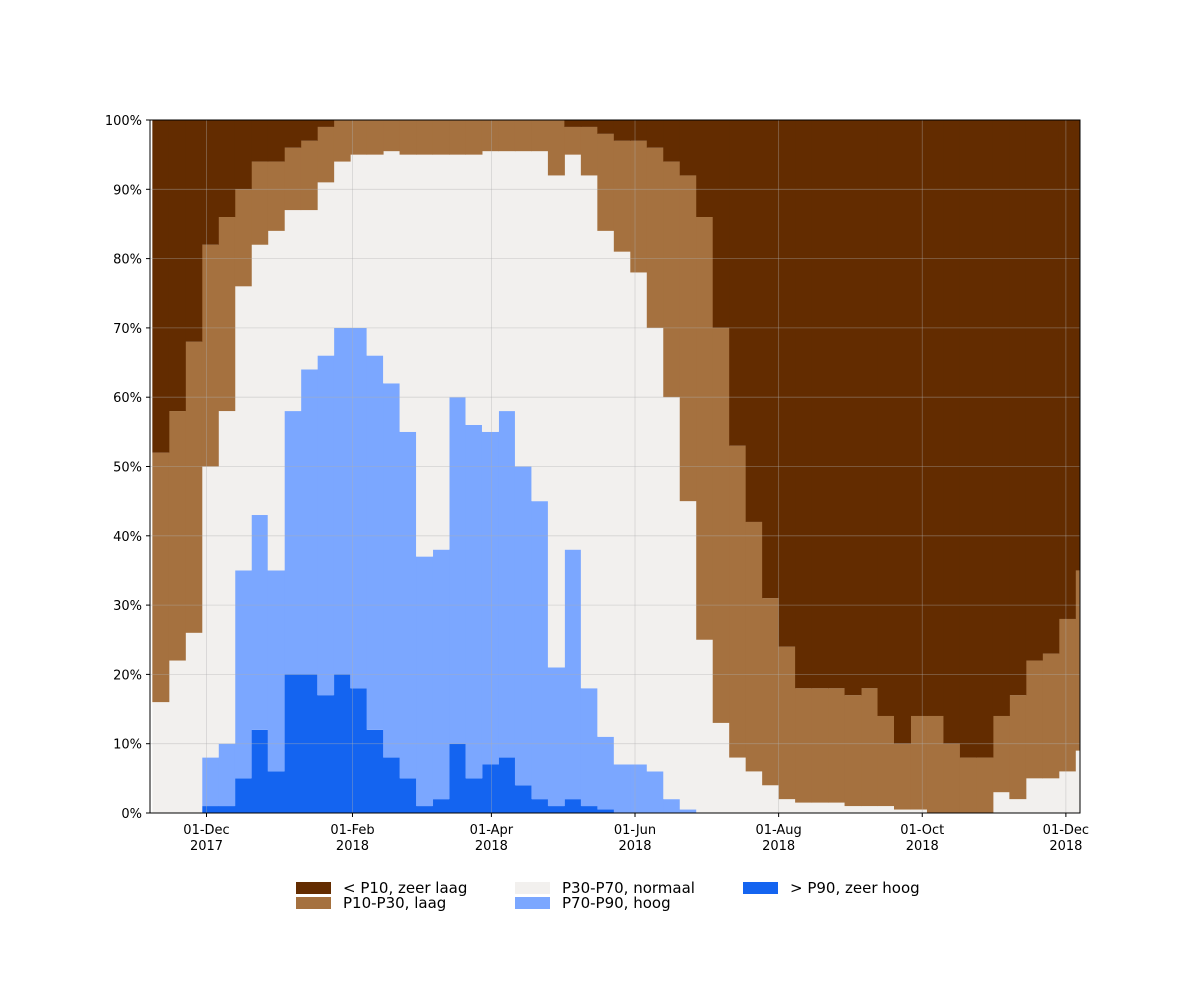 Image resolution: width=1200 pixels, height=1000 pixels. I want to click on x-tick-label: 01-Dec 2017, so click(206, 838).